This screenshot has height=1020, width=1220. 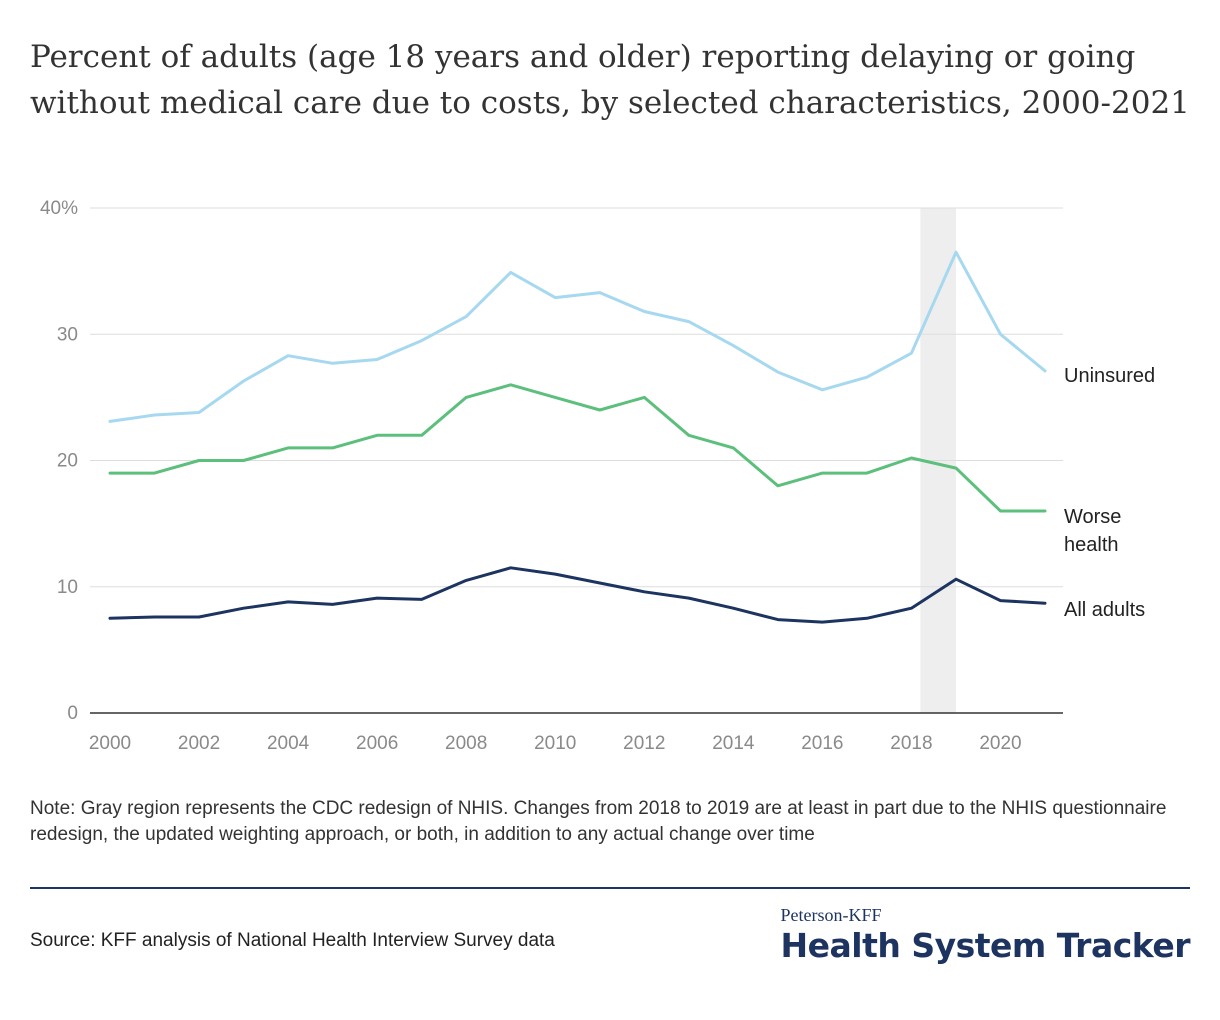 I want to click on x-tick-label: 2016, so click(x=822, y=743).